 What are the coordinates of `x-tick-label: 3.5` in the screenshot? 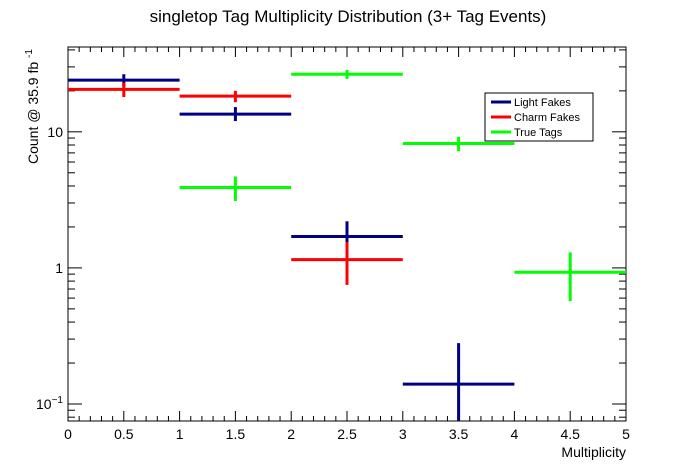 It's located at (459, 434).